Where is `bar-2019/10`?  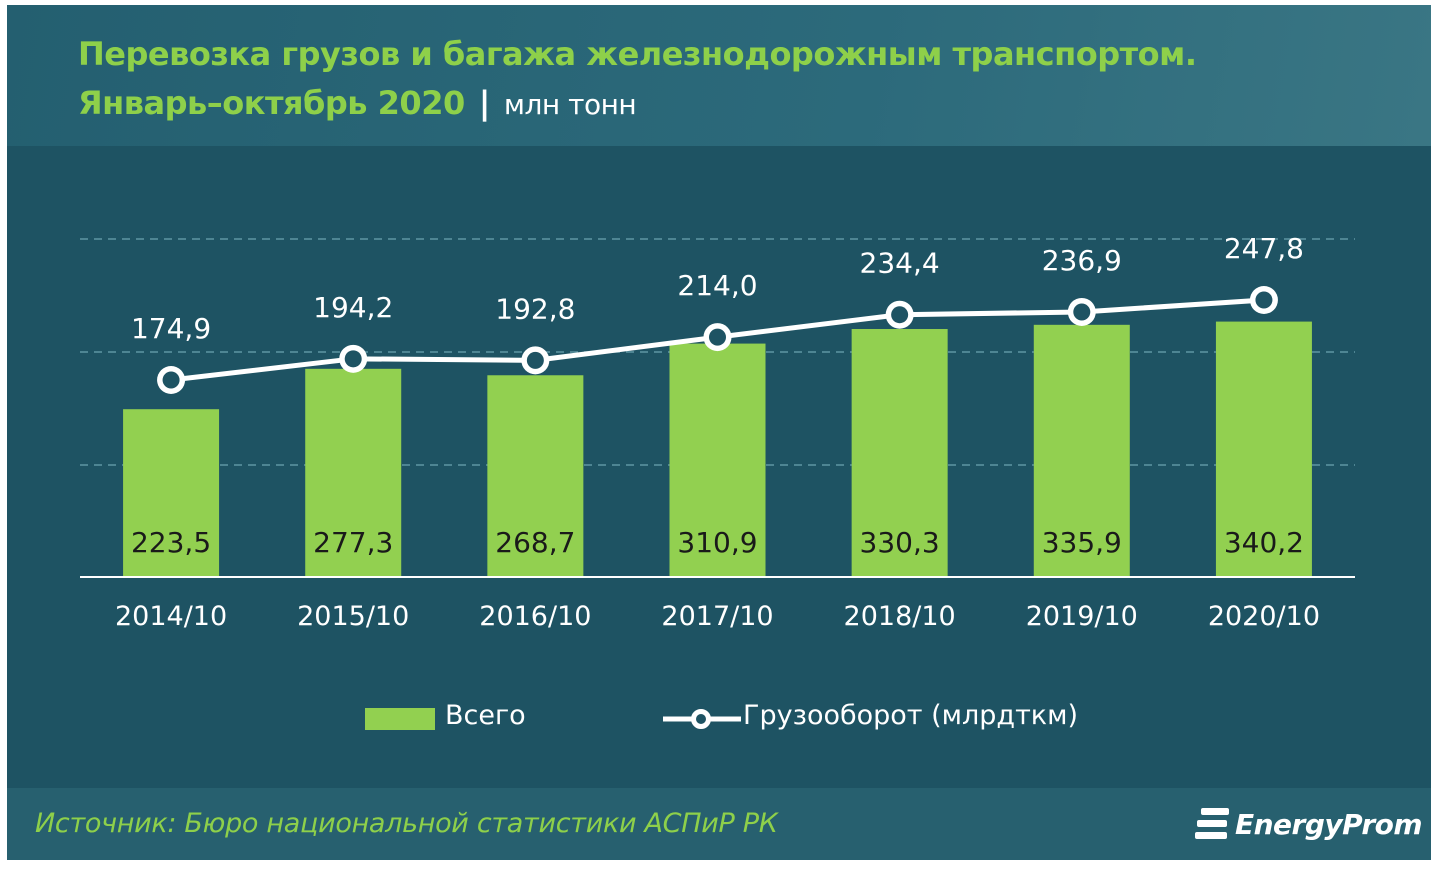
bar-2019/10 is located at coordinates (1081, 450).